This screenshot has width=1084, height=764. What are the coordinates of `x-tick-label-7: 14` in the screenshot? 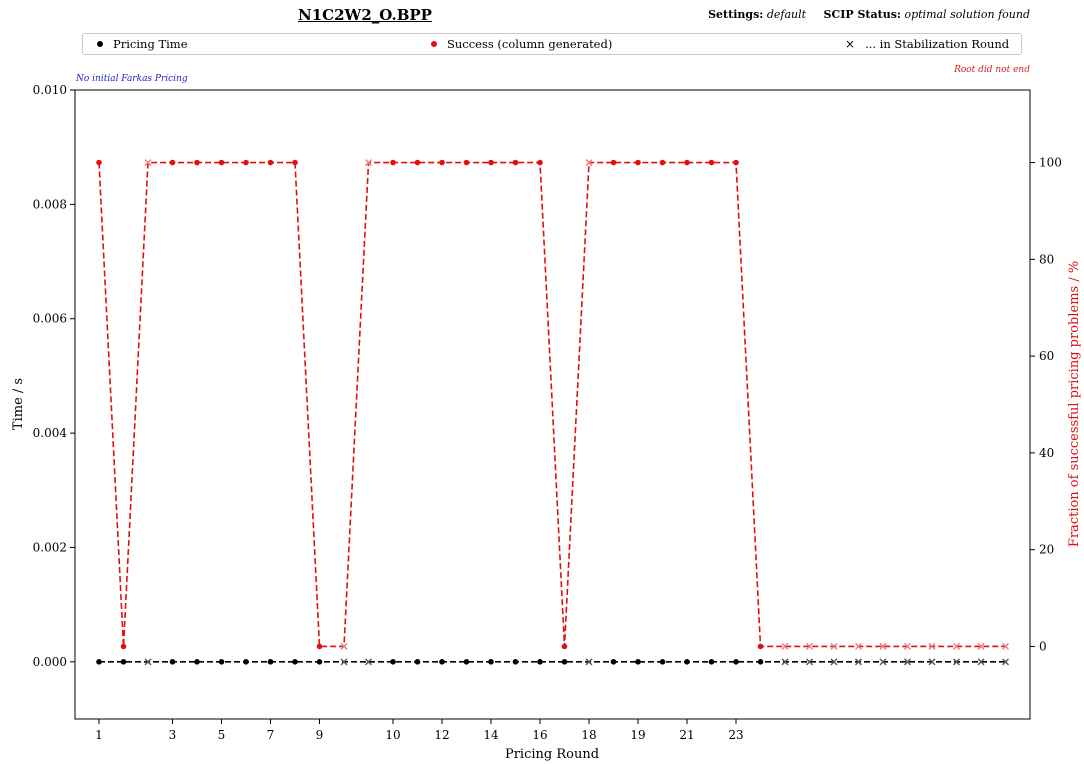 It's located at (491, 735).